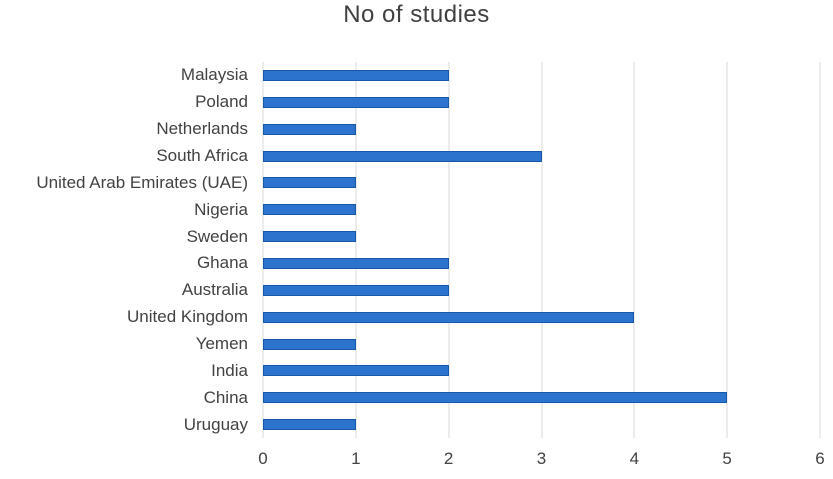  I want to click on bar-poland, so click(356, 102).